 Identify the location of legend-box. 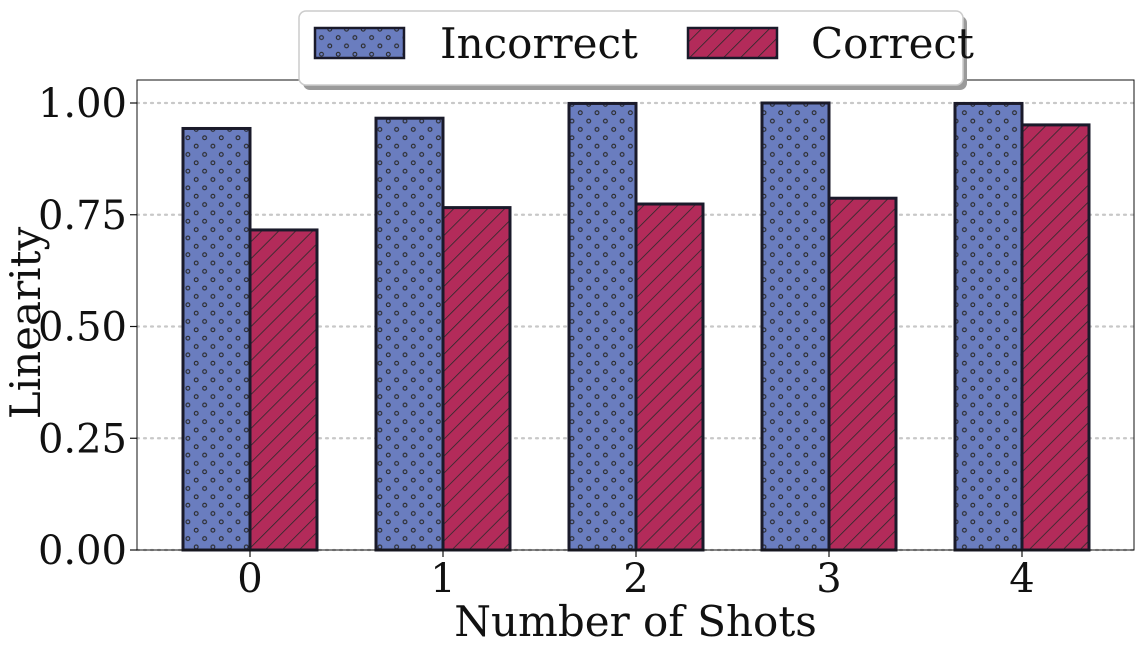
(631, 48).